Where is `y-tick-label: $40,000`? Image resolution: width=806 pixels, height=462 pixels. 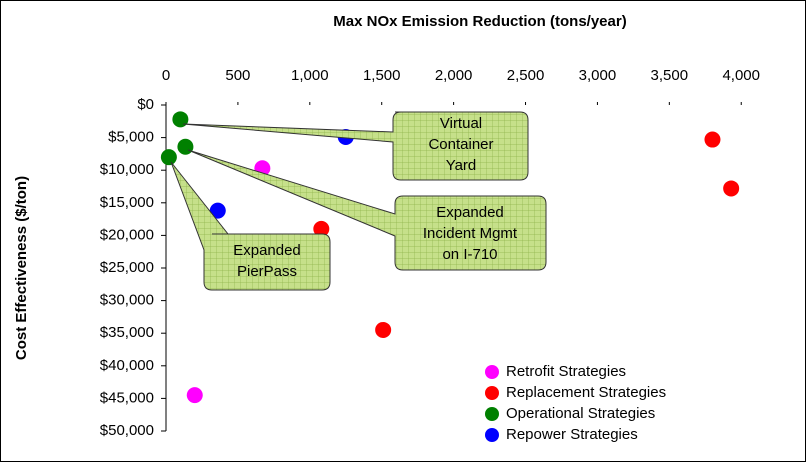
y-tick-label: $40,000 is located at coordinates (127, 365).